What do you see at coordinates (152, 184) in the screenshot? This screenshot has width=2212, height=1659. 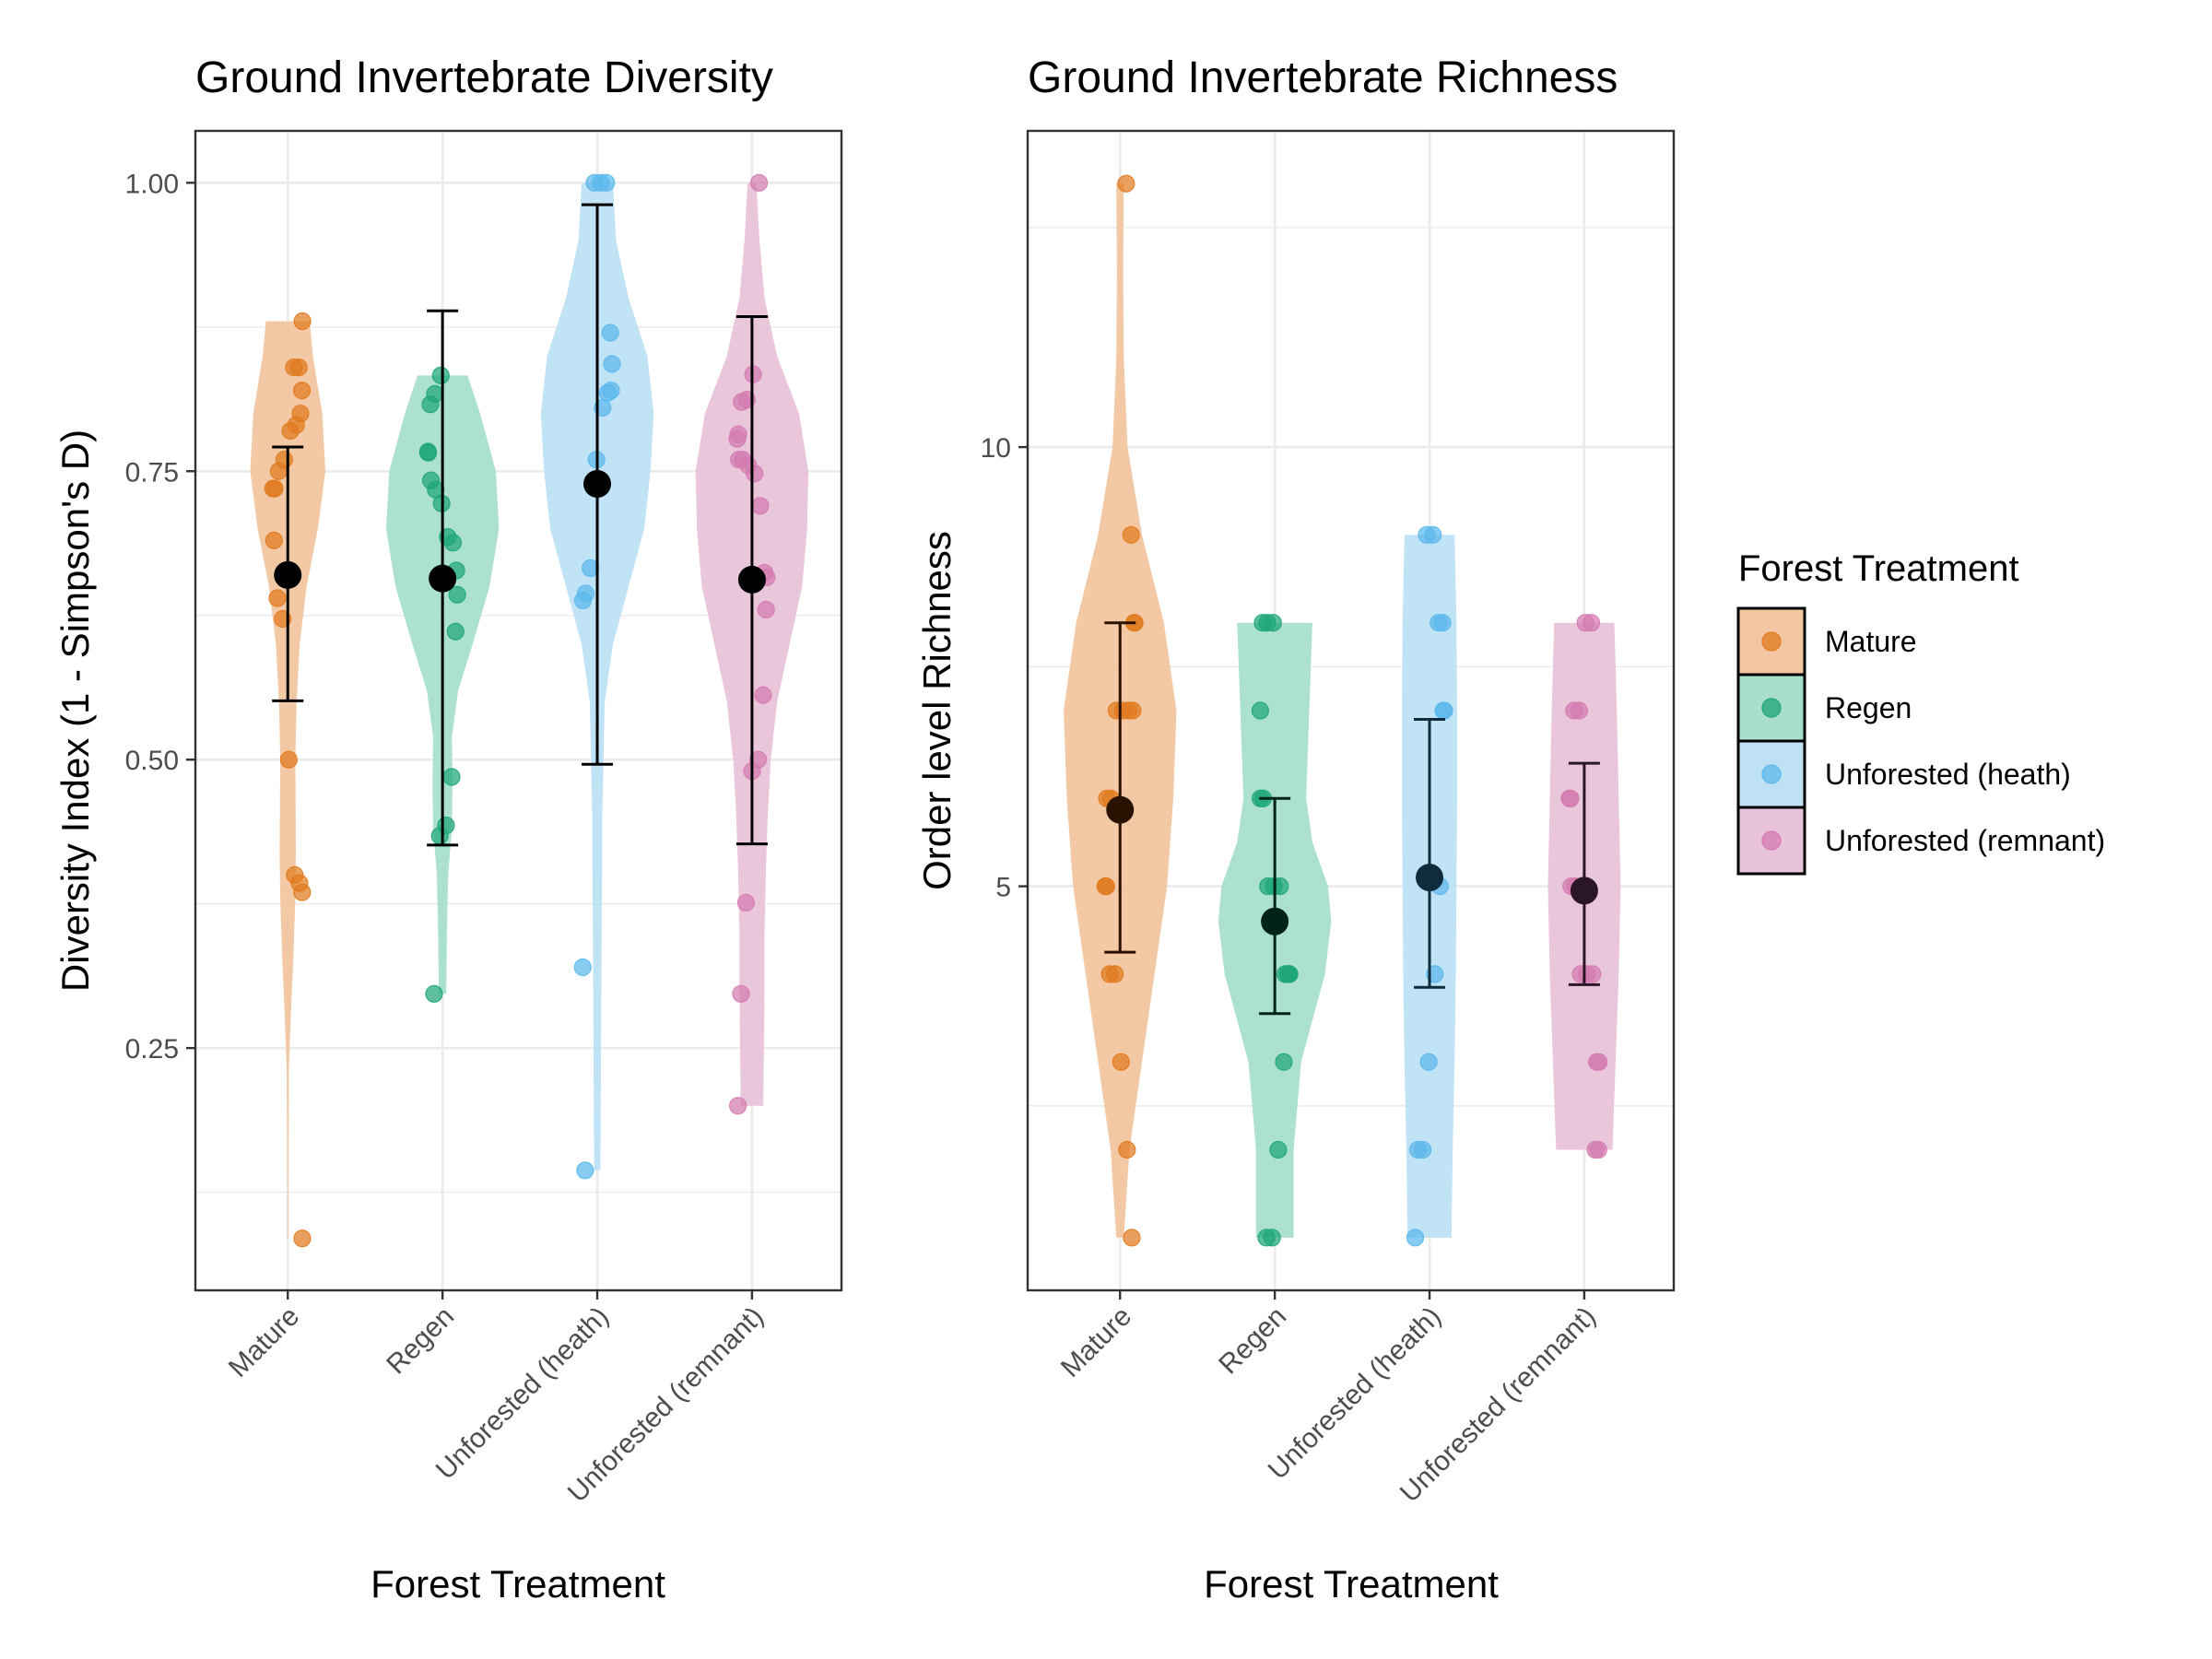 I see `y-tick-label: 1.00` at bounding box center [152, 184].